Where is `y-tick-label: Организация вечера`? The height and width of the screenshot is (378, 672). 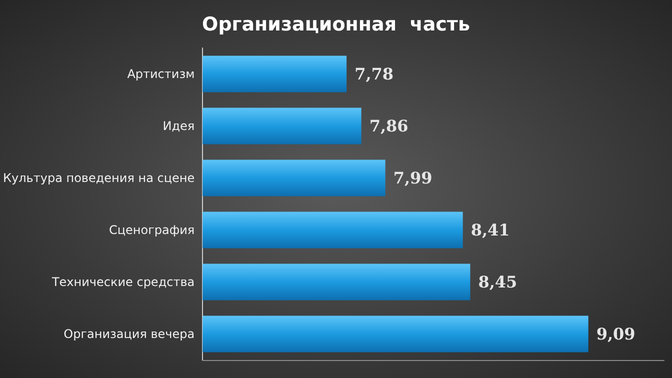
y-tick-label: Организация вечера is located at coordinates (129, 334).